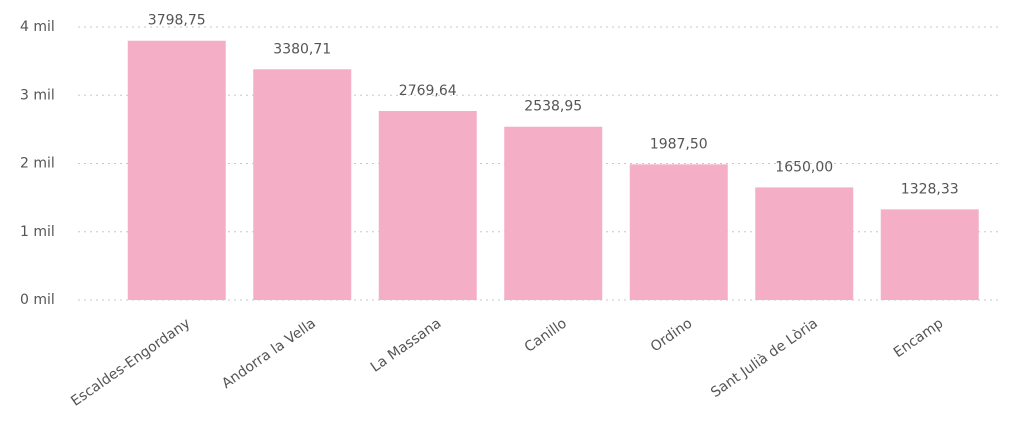  Describe the element at coordinates (764, 358) in the screenshot. I see `x-tick-label: Sant Julià de Lòria` at that location.